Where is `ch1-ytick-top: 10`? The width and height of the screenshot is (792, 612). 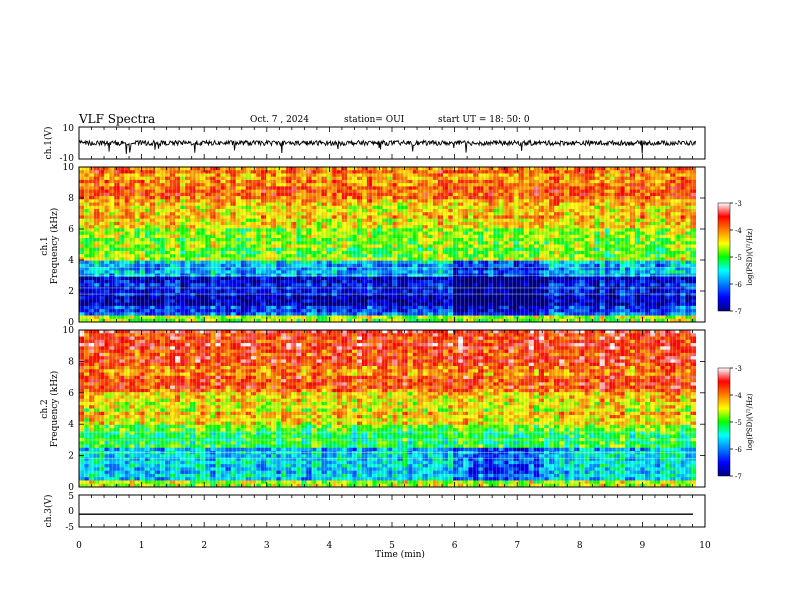 ch1-ytick-top: 10 is located at coordinates (69, 129).